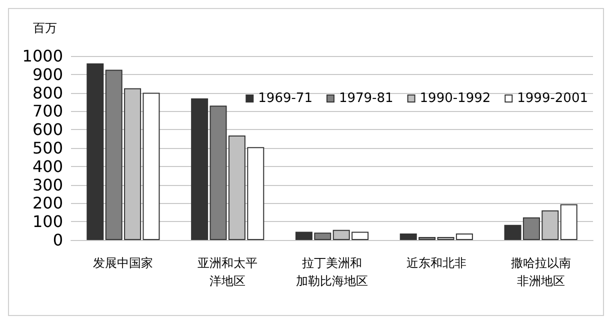 This screenshot has height=328, width=614. Describe the element at coordinates (47, 203) in the screenshot. I see `y-tick-label: 200` at that location.